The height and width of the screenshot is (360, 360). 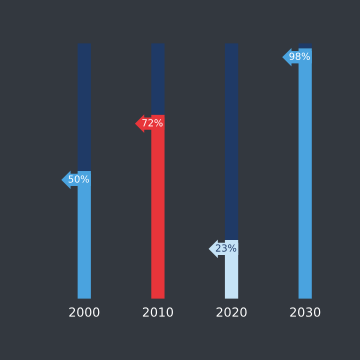 What do you see at coordinates (157, 312) in the screenshot?
I see `x-tick-label: 2010` at bounding box center [157, 312].